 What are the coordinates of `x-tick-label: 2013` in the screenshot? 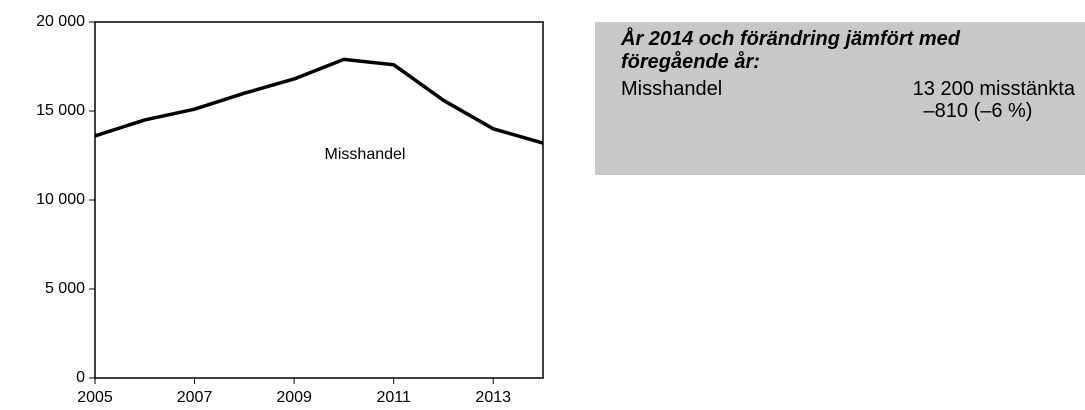 It's located at (493, 397).